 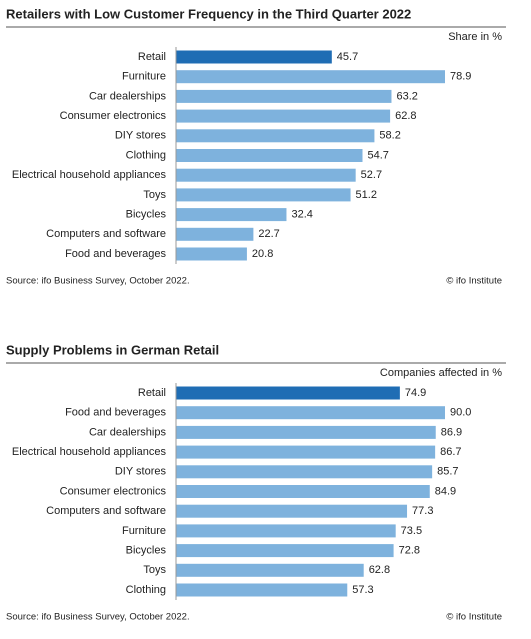 I want to click on value-label: 77.3, so click(x=422, y=511).